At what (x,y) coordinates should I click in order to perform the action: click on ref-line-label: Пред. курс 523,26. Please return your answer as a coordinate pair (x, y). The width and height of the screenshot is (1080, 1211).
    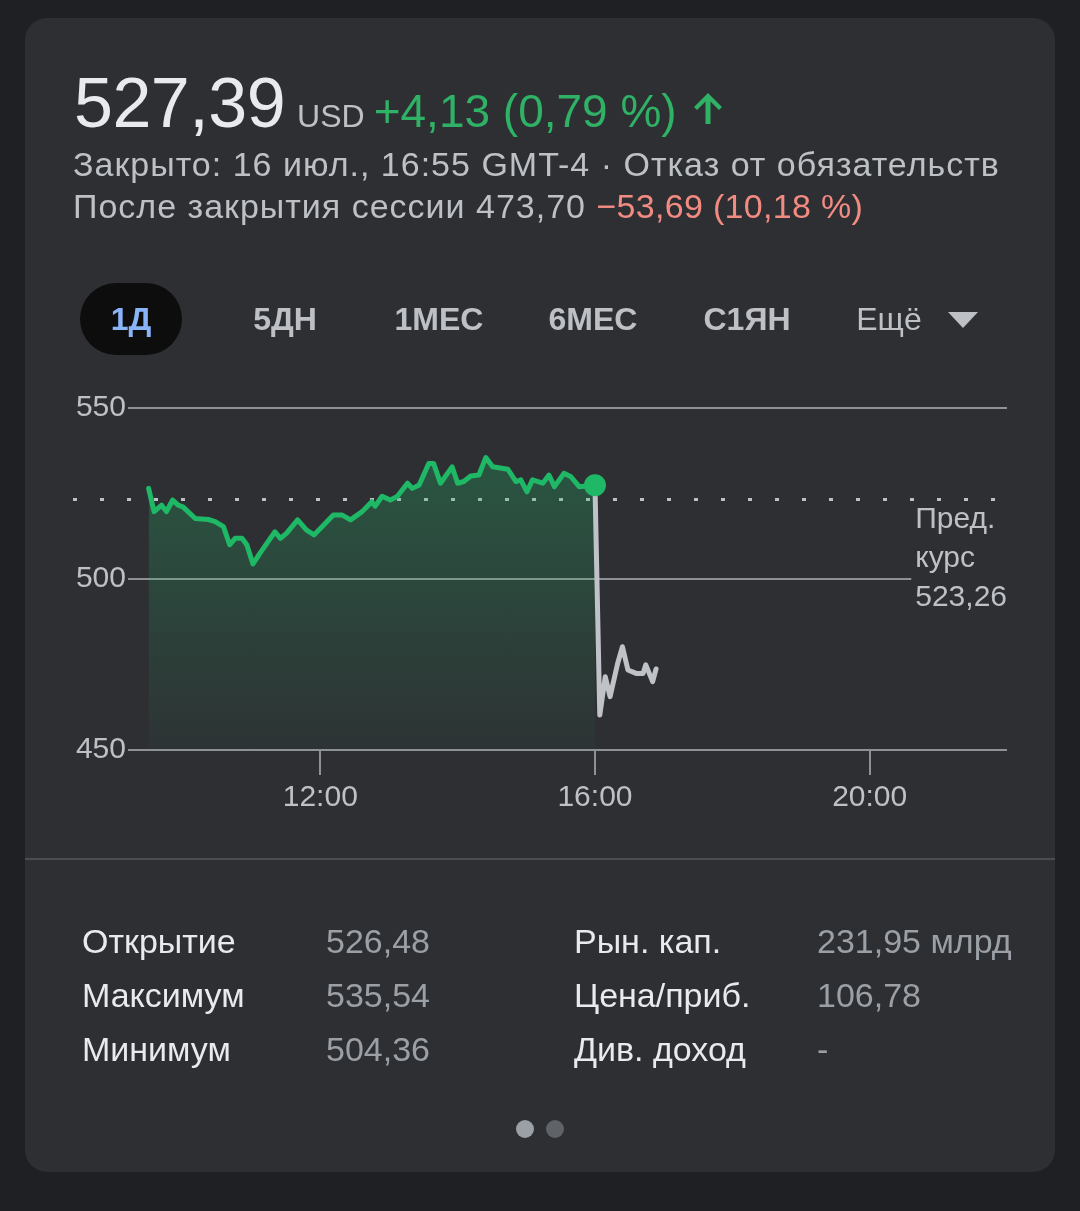
    Looking at the image, I should click on (961, 556).